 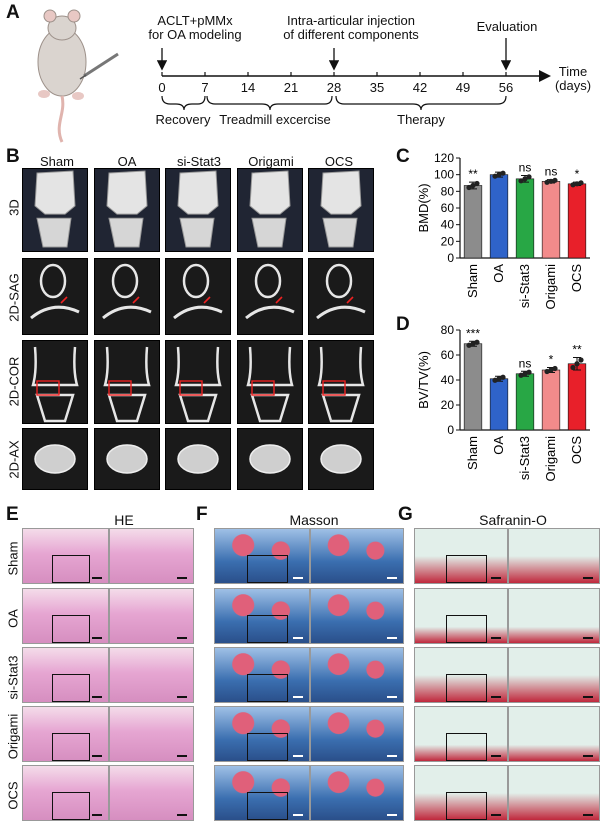 I want to click on histo-zoom-masson-ocs, so click(x=357, y=793).